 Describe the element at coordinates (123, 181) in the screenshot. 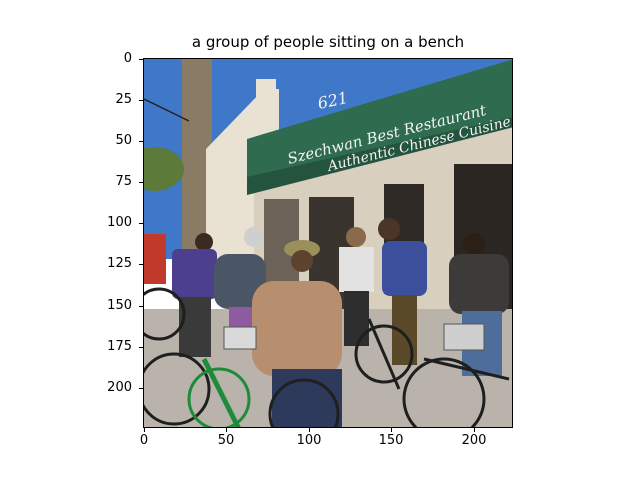

I see `y-tick-label: 75` at that location.